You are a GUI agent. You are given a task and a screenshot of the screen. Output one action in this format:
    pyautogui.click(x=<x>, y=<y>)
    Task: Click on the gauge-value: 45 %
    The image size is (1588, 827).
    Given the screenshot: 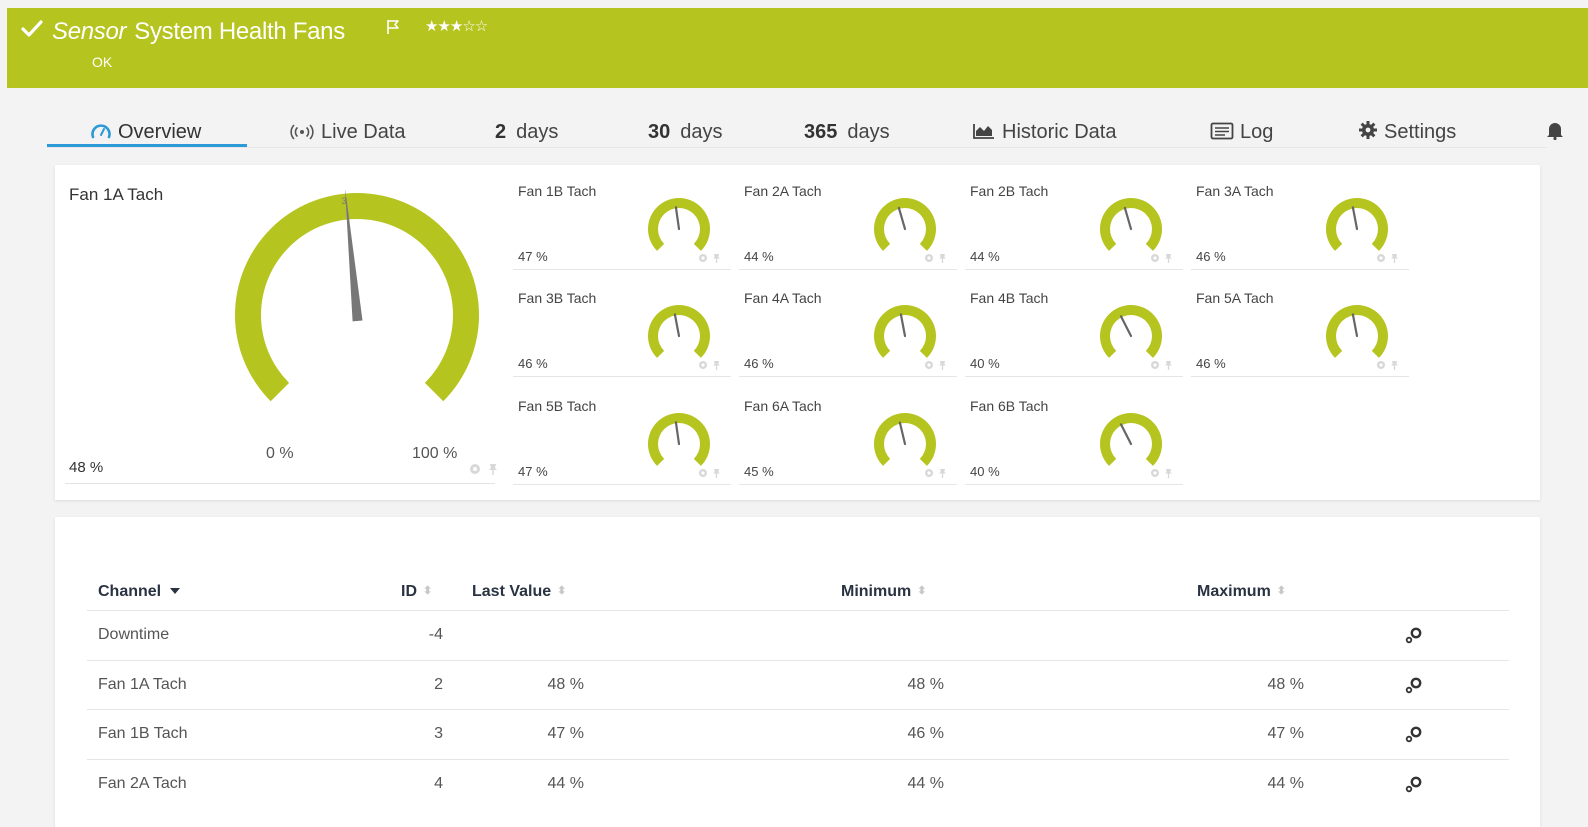 What is the action you would take?
    pyautogui.click(x=759, y=471)
    